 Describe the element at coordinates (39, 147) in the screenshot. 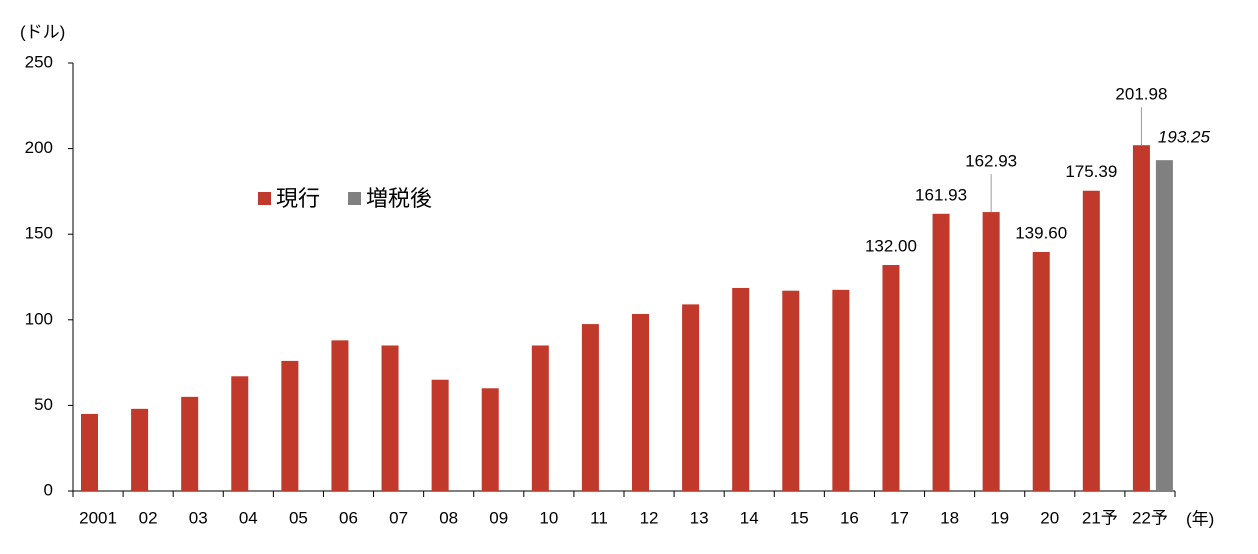

I see `y-tick-label: 200` at that location.